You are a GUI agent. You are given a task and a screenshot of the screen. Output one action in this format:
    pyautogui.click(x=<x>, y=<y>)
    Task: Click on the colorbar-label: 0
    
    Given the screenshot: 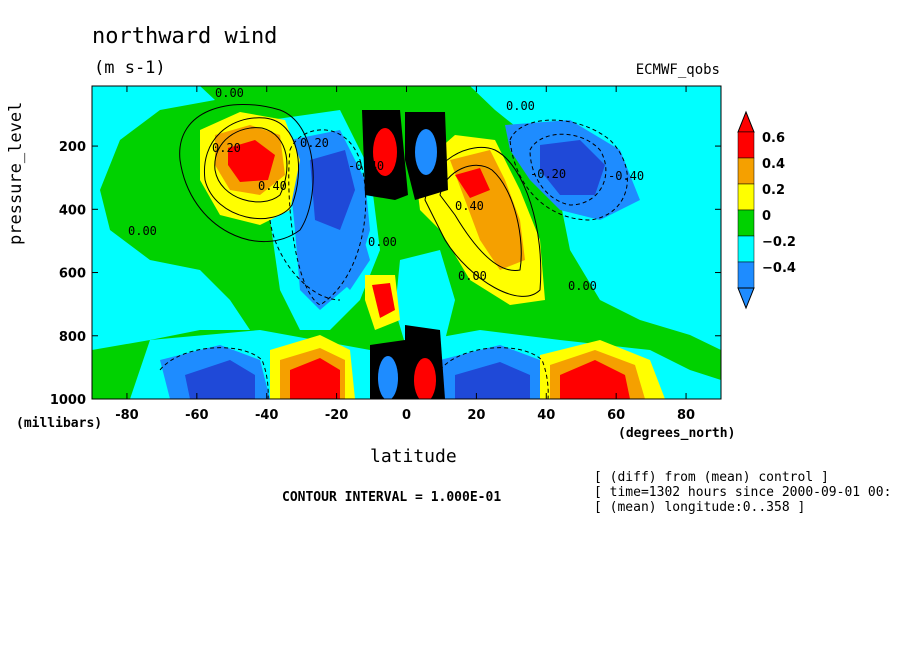 What is the action you would take?
    pyautogui.click(x=766, y=216)
    